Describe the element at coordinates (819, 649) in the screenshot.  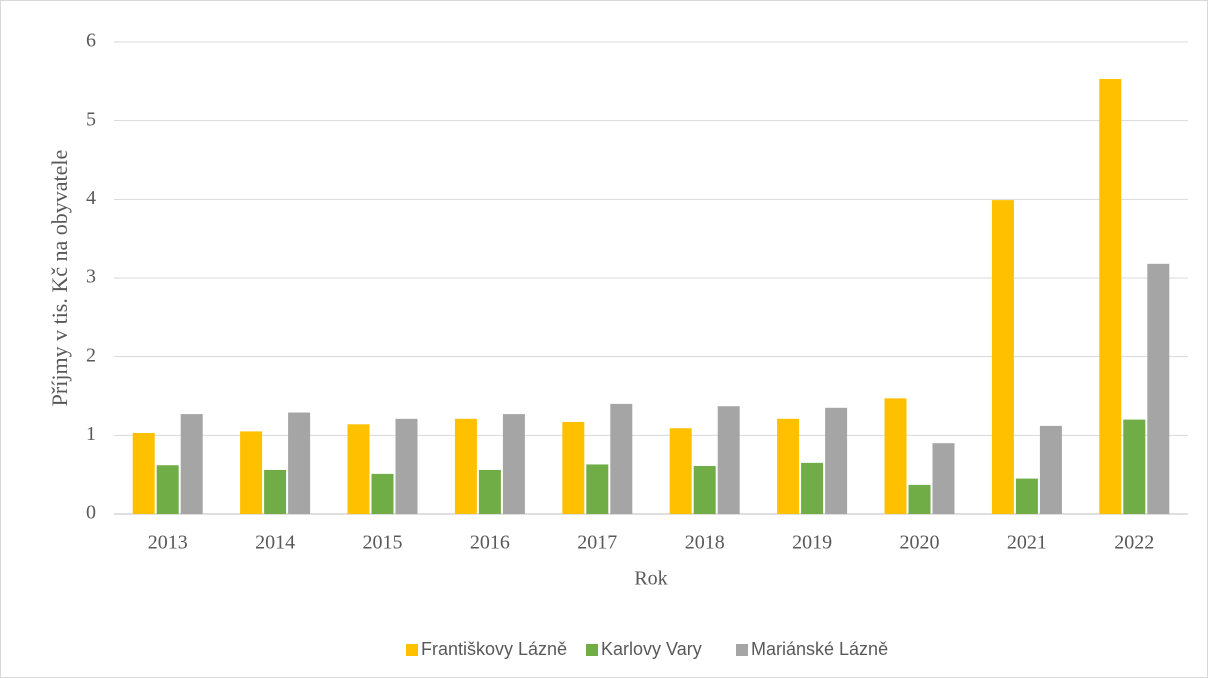
I see `legend-label: Mariánské Lázně` at that location.